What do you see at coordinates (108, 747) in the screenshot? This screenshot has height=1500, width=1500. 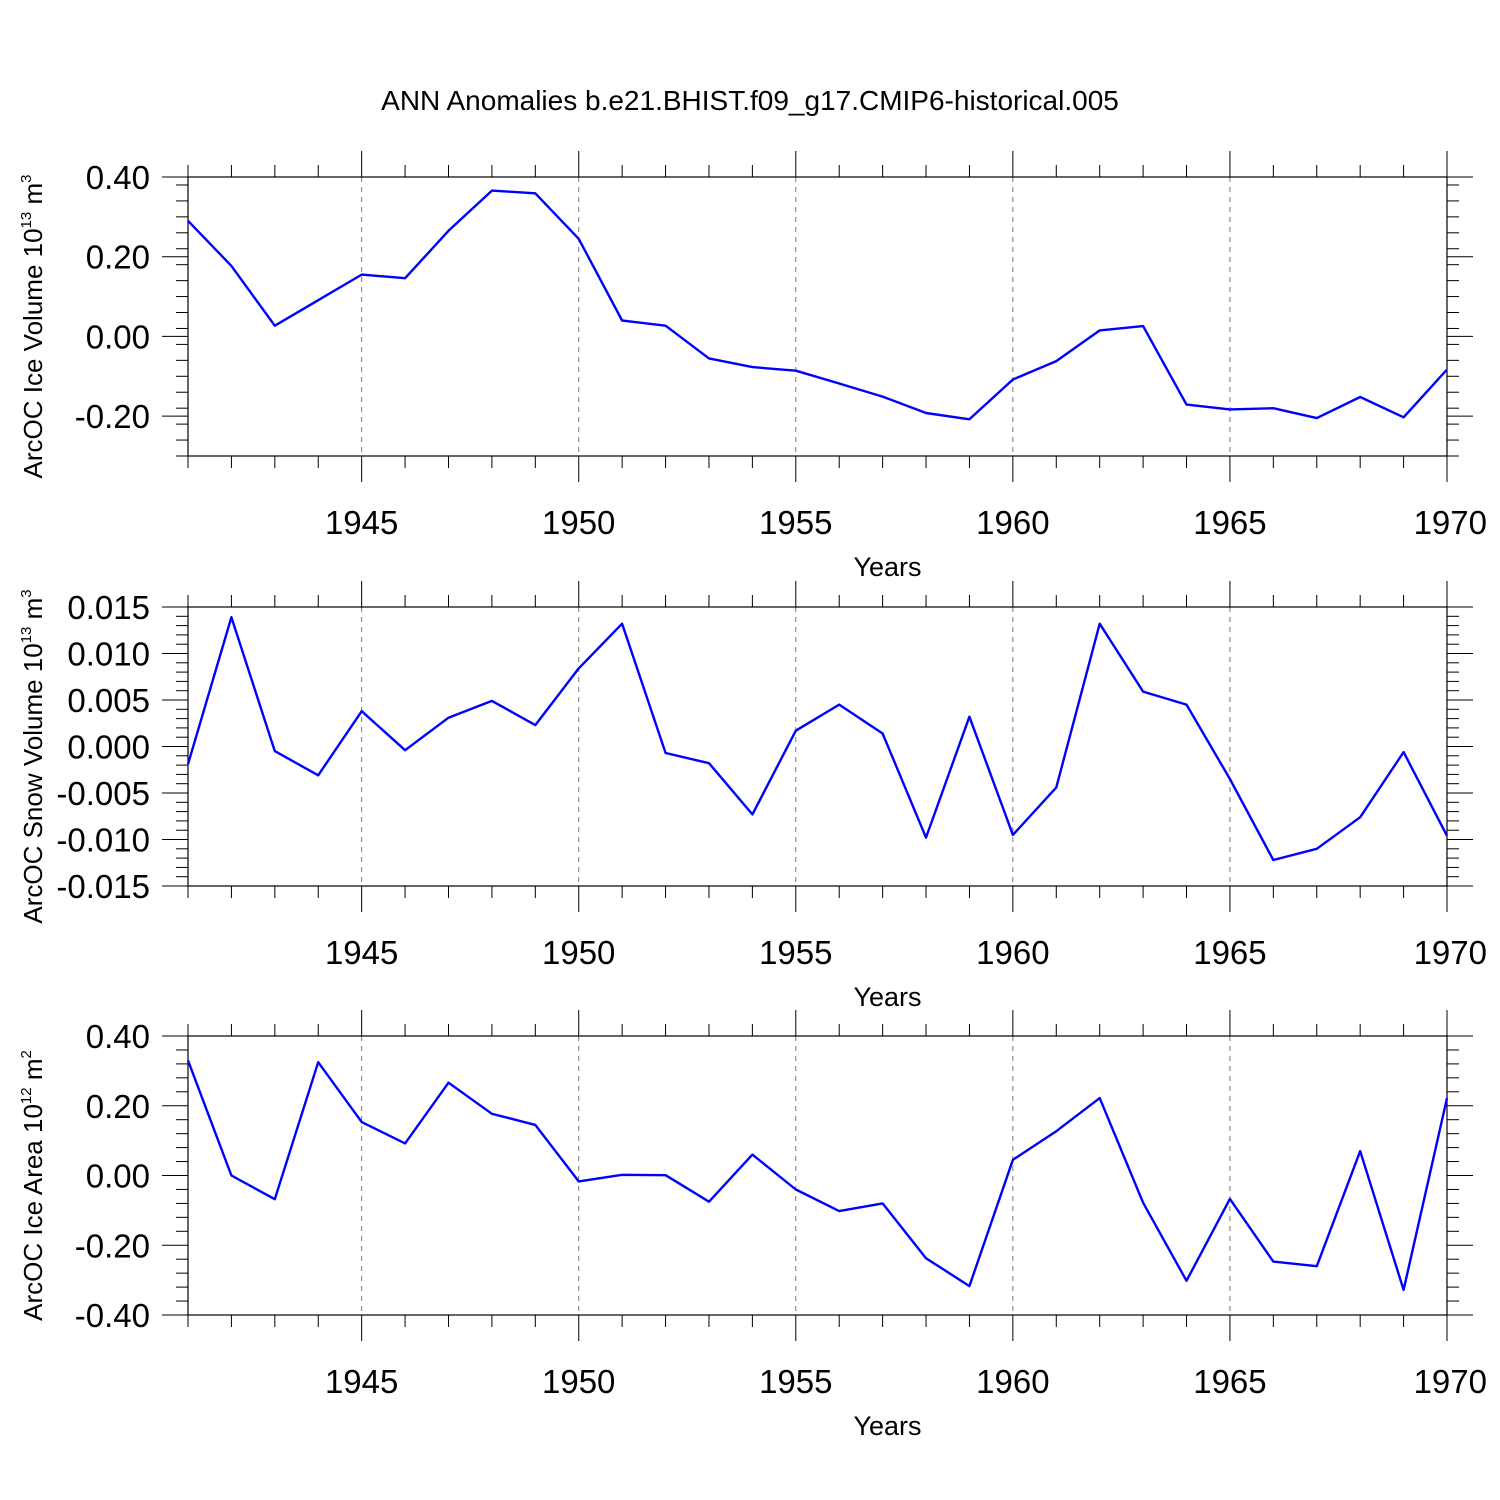 I see `y-tick-label: 0.000` at bounding box center [108, 747].